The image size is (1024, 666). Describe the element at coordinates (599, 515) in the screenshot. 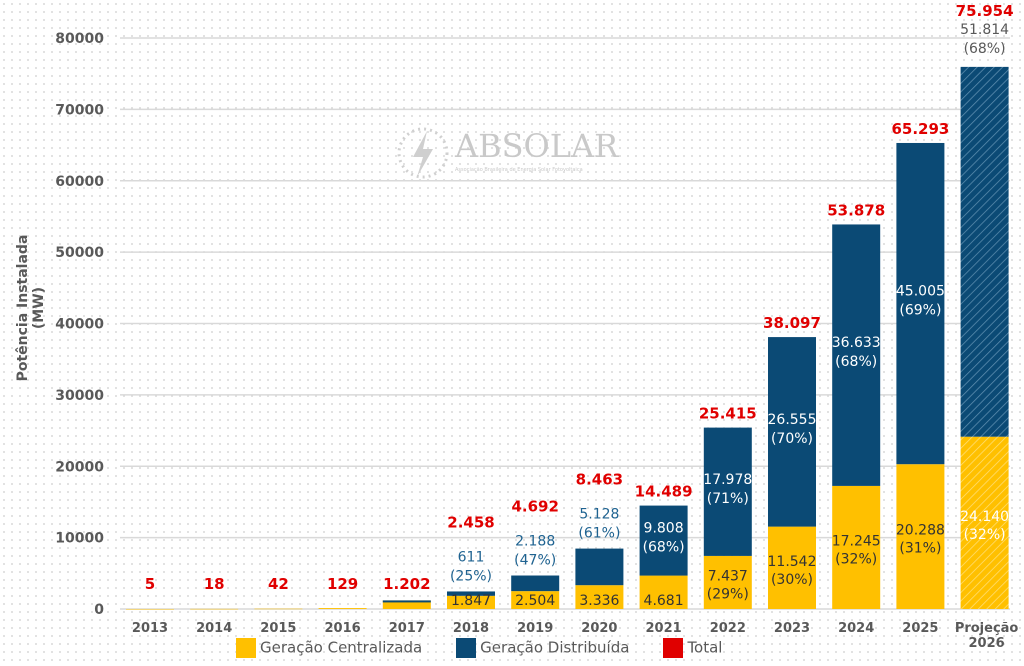

I see `label-distribuida: 5.128` at that location.